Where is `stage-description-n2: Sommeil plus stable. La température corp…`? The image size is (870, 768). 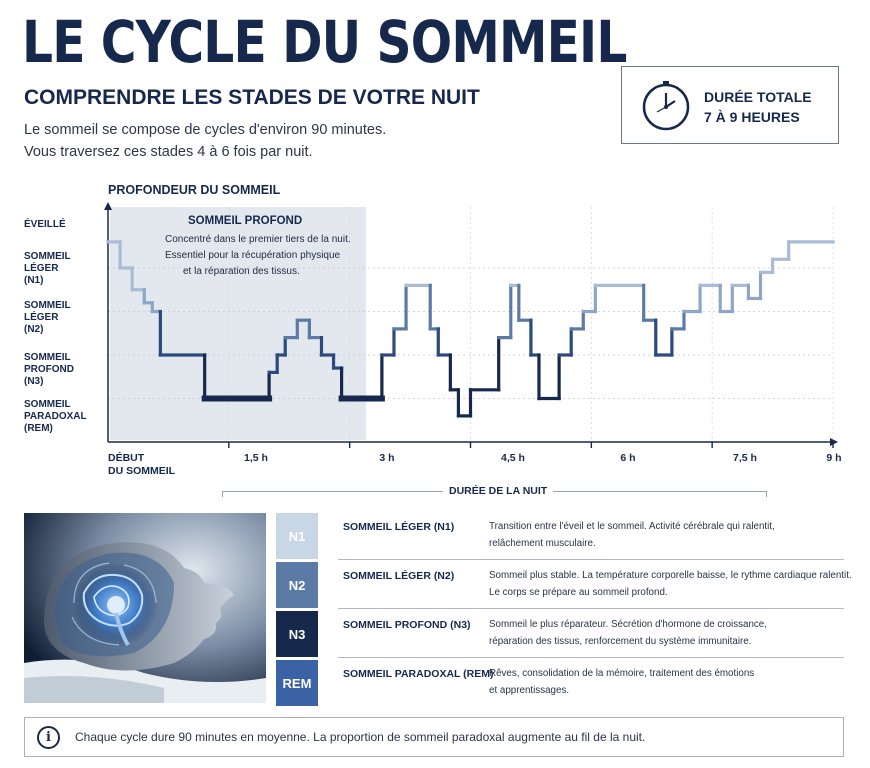
stage-description-n2: Sommeil plus stable. La température corp… is located at coordinates (670, 584).